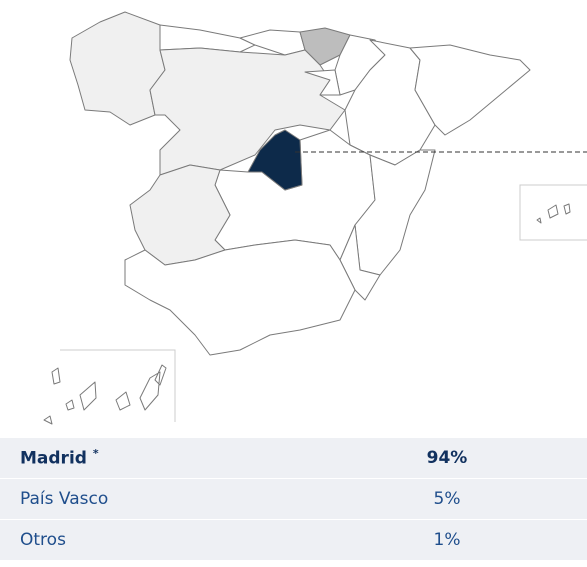  Describe the element at coordinates (293, 540) in the screenshot. I see `table-row: Otros 1%` at that location.